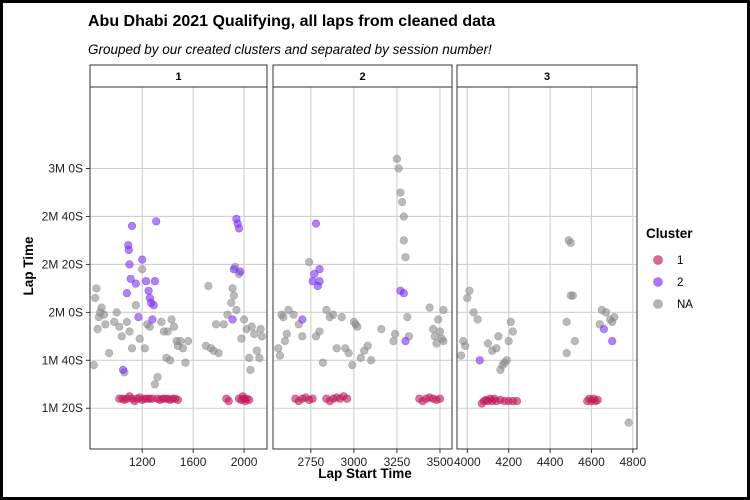  Describe the element at coordinates (178, 77) in the screenshot. I see `facet-strip-label: 1` at that location.